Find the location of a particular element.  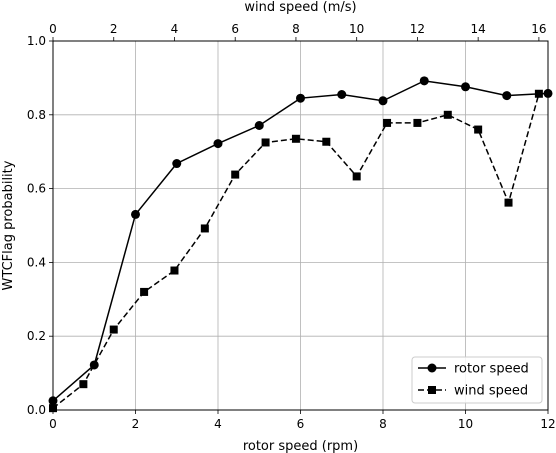

y-axis-label: WTCFlag probability is located at coordinates (8, 225).